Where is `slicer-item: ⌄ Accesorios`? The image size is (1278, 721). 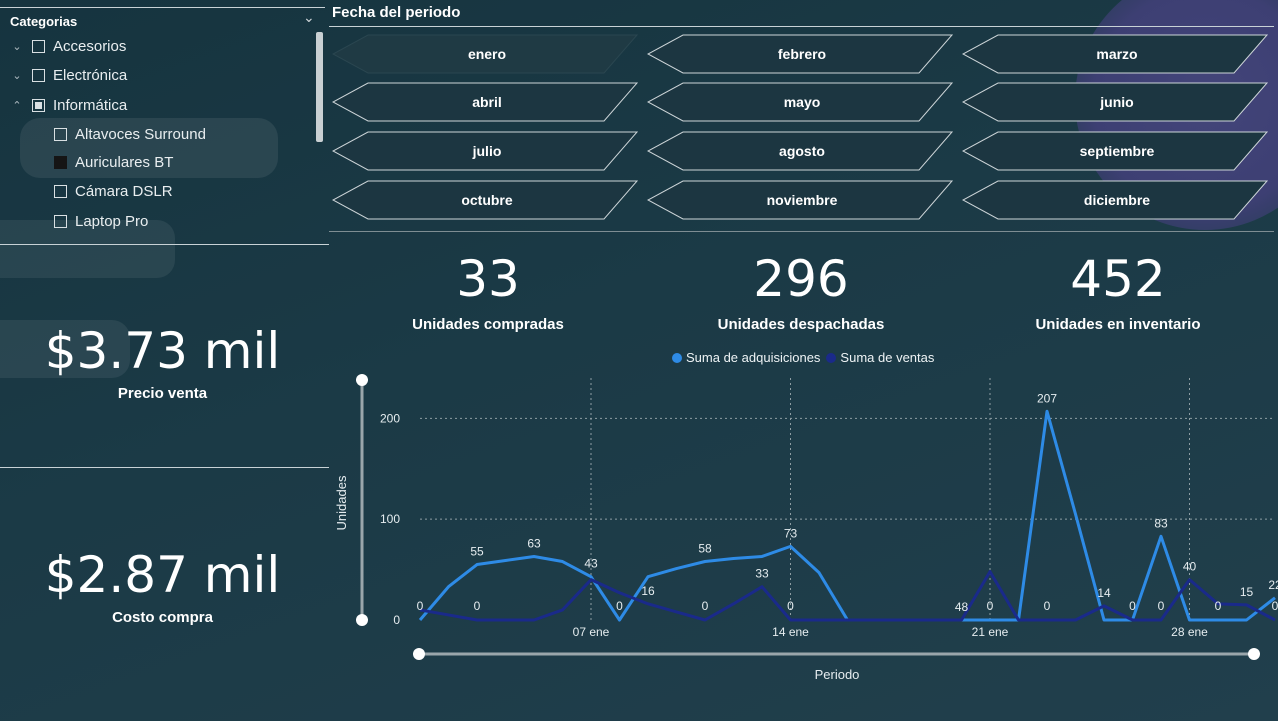
slicer-item: ⌄ Accesorios is located at coordinates (67, 46).